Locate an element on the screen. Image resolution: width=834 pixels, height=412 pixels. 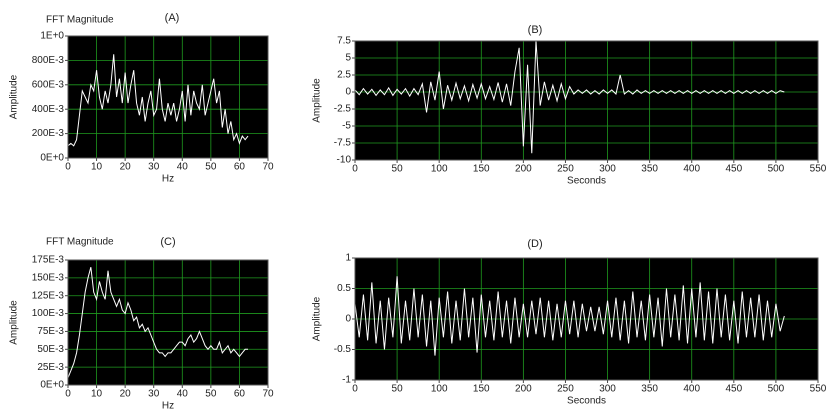
y-tick-label: 7.5 is located at coordinates (344, 41).